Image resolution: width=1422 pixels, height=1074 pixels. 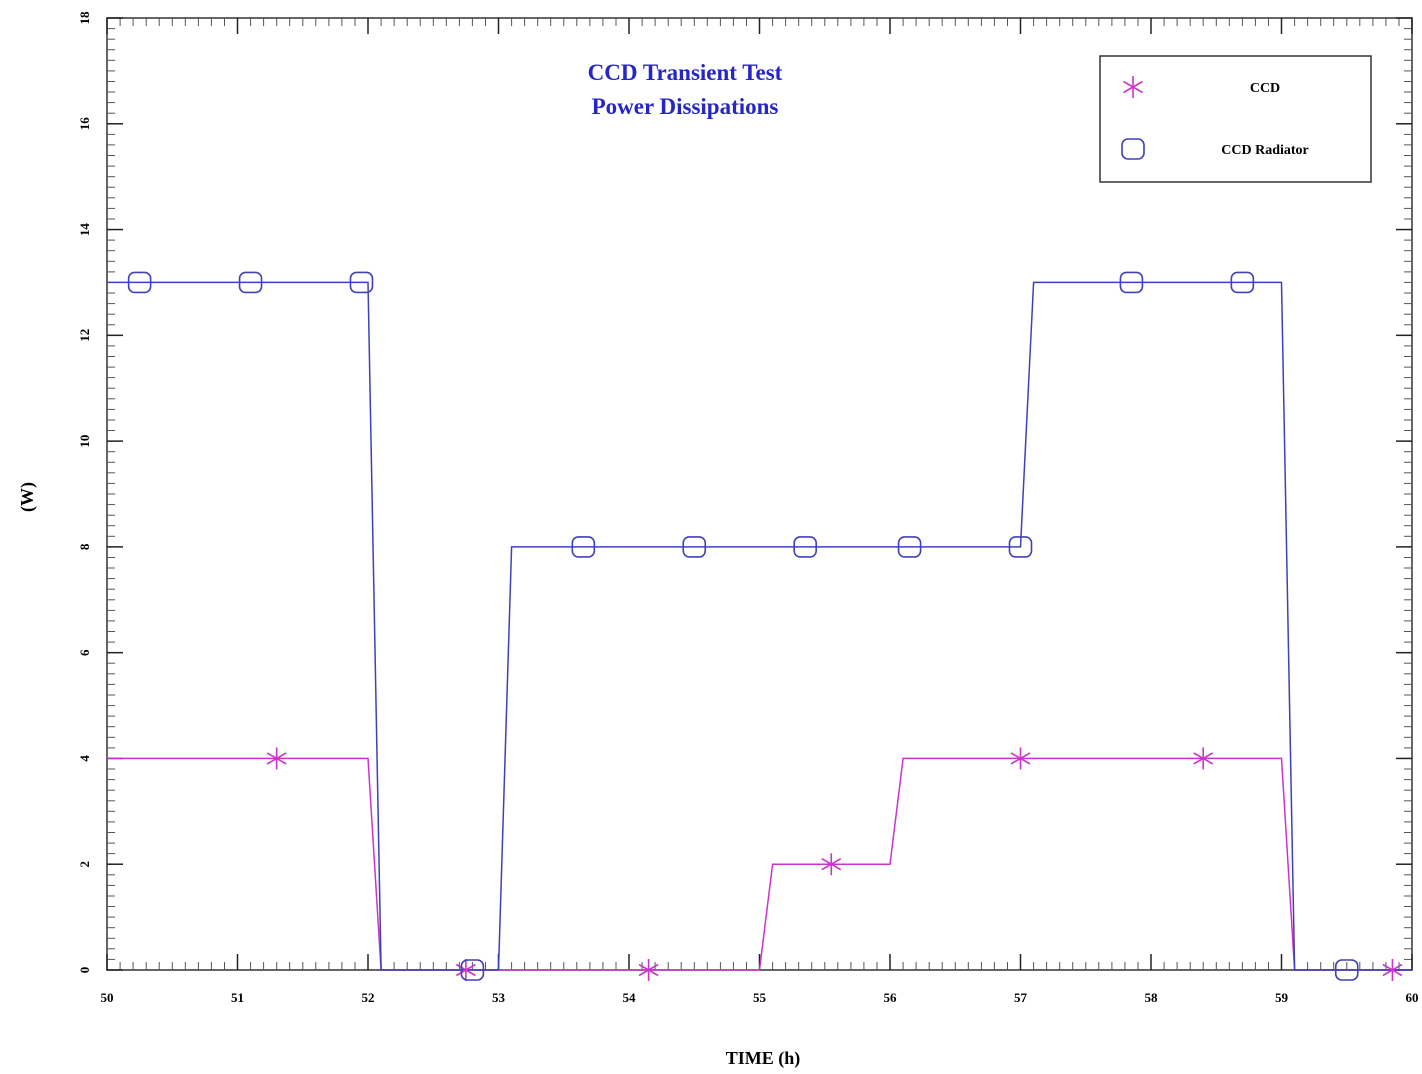 I want to click on y-tick-label: 2, so click(x=84, y=864).